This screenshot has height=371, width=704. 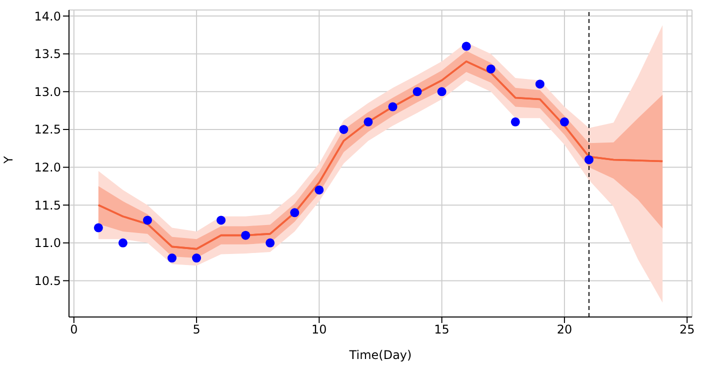 What do you see at coordinates (319, 329) in the screenshot?
I see `x-tick-label: 10` at bounding box center [319, 329].